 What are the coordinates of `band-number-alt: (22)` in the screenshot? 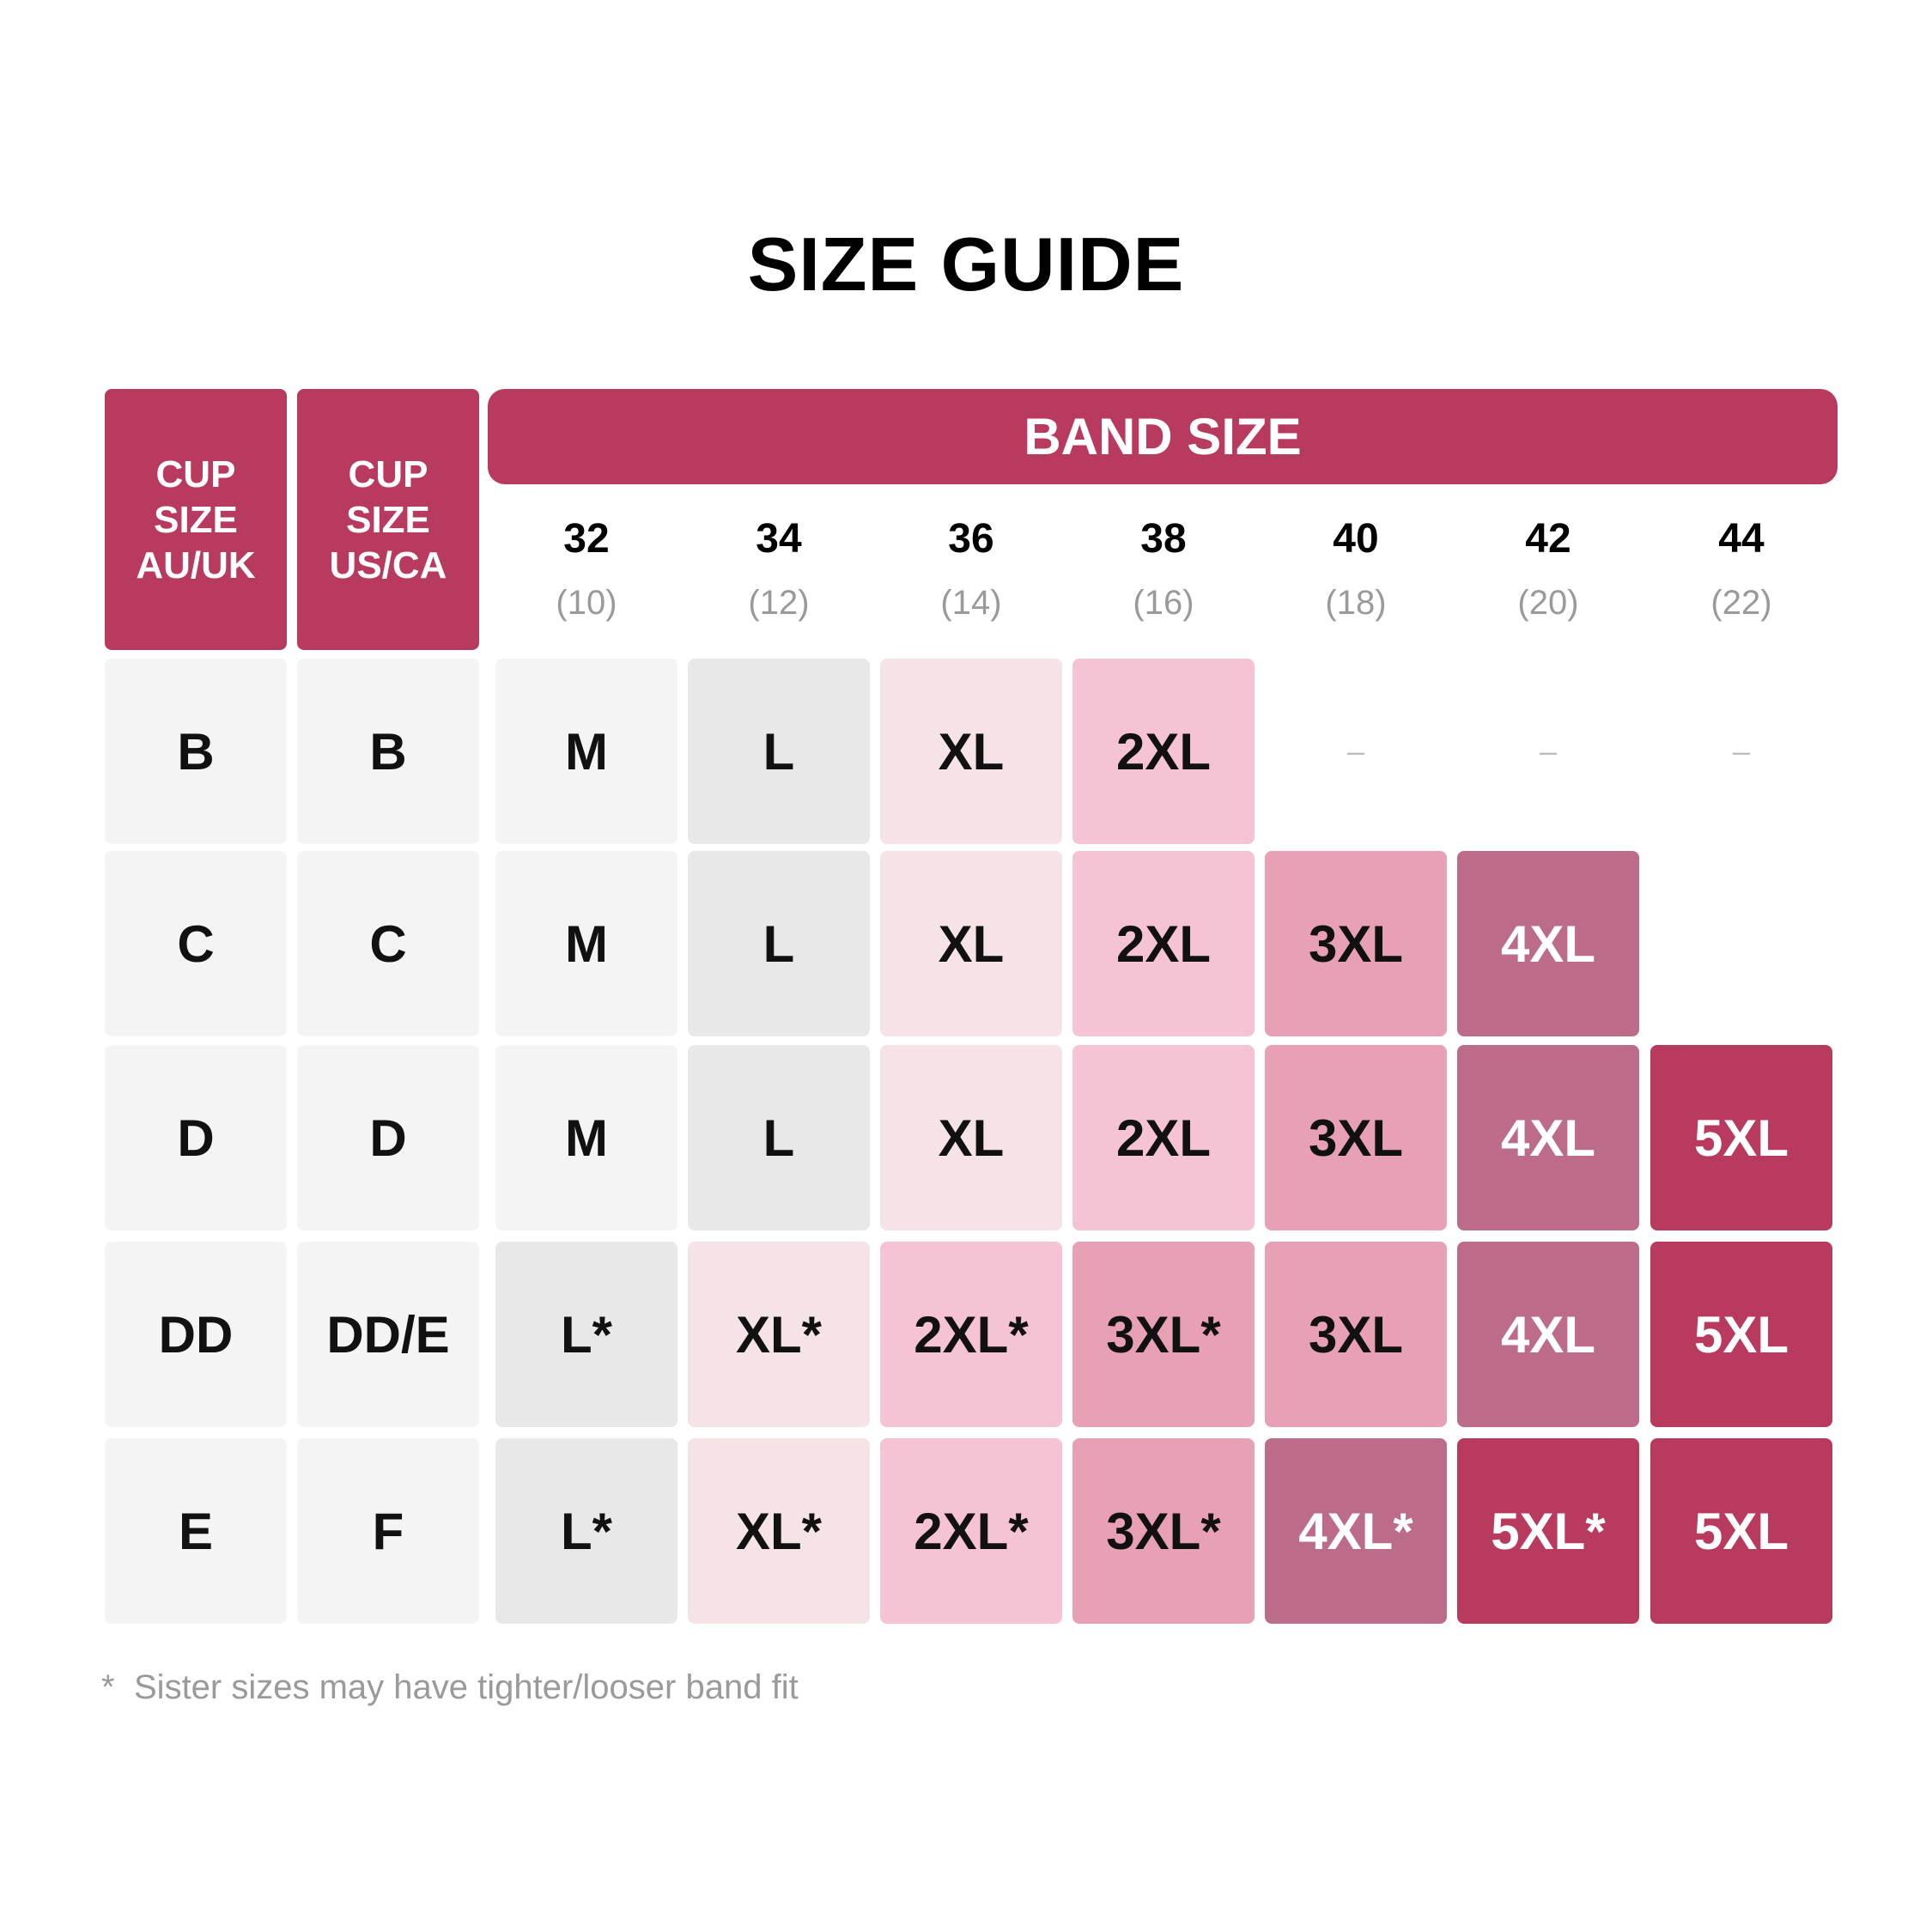 It's located at (1741, 603).